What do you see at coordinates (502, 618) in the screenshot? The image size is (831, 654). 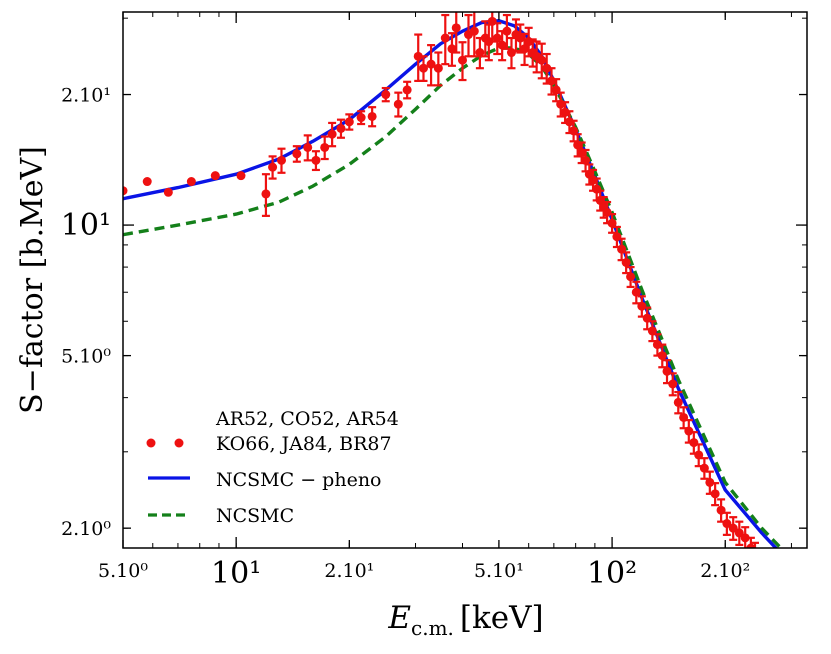 I see `x-axis-label-unit: [keV]` at bounding box center [502, 618].